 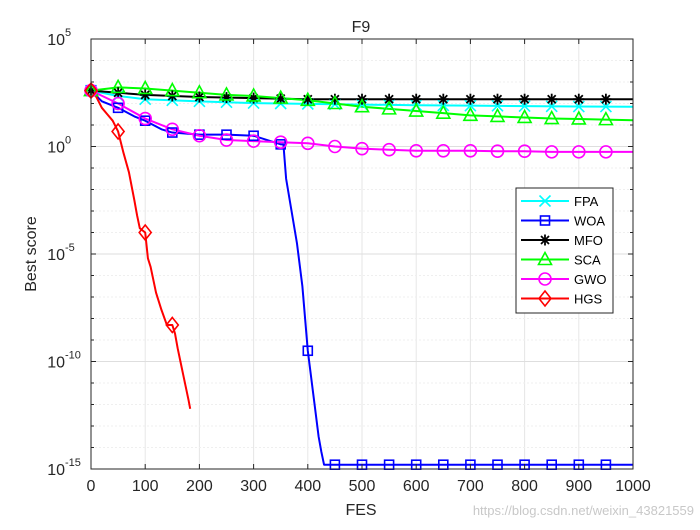 What do you see at coordinates (91, 486) in the screenshot?
I see `x-tick-label-0: 0` at bounding box center [91, 486].